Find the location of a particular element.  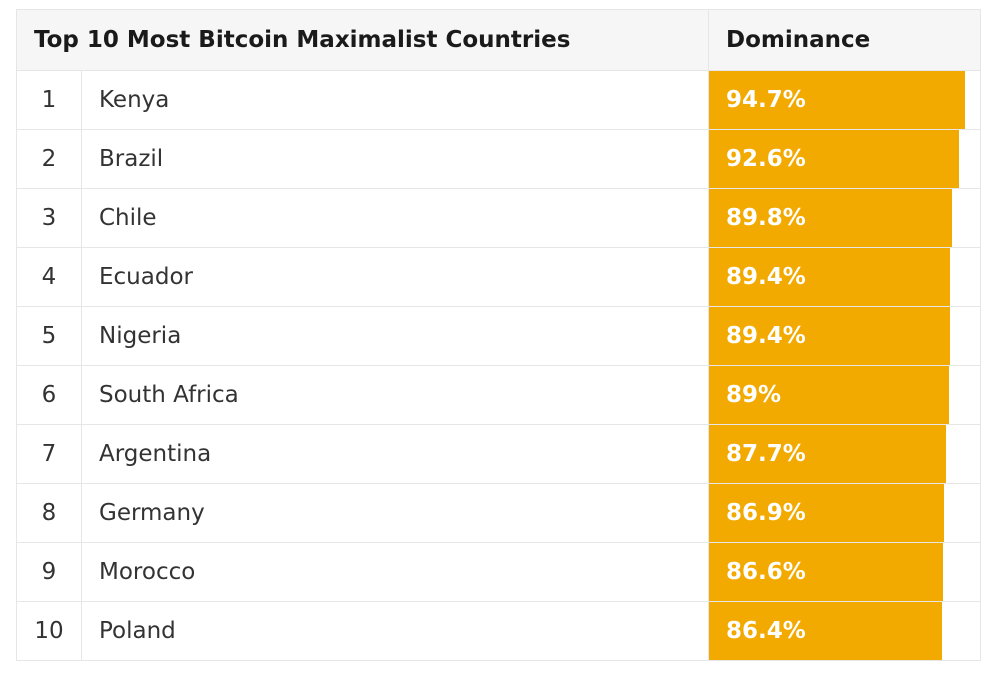

dominance-cell: 86.4% is located at coordinates (844, 631).